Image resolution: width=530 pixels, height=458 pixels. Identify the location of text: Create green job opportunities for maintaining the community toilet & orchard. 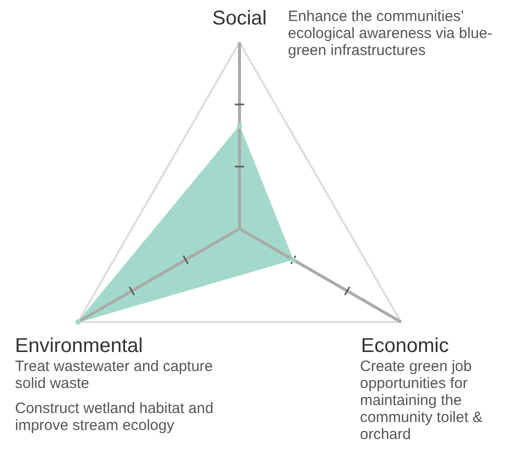
(422, 400).